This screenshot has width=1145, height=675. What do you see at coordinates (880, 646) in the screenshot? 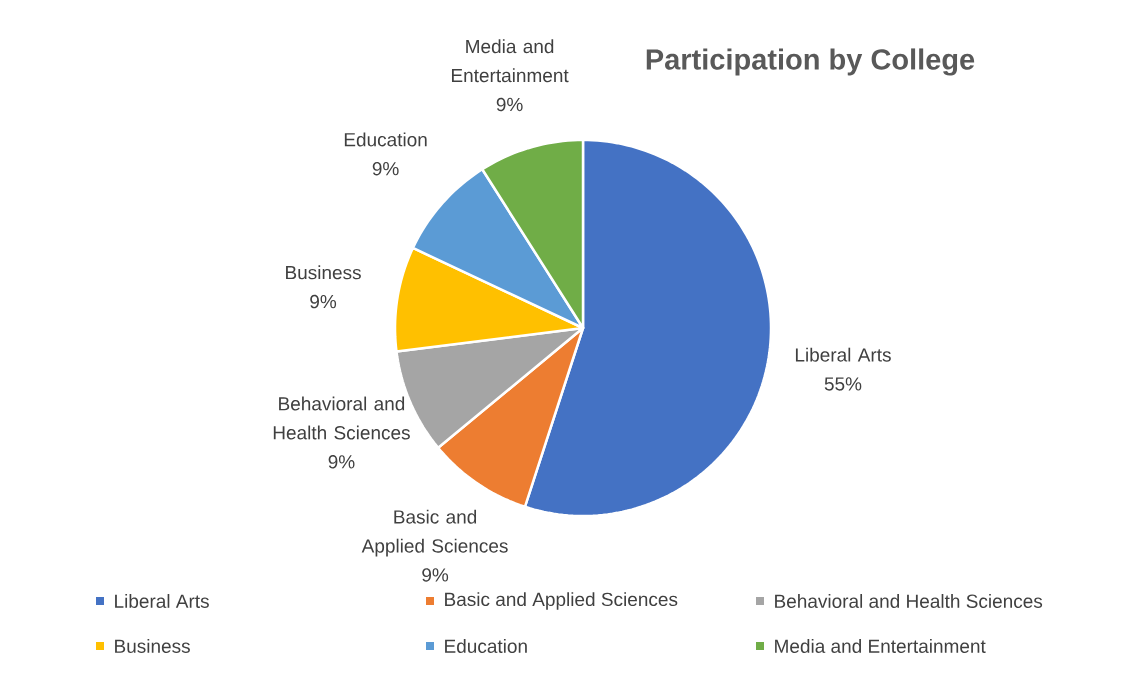
I see `legend-label: Media and Entertainment` at bounding box center [880, 646].